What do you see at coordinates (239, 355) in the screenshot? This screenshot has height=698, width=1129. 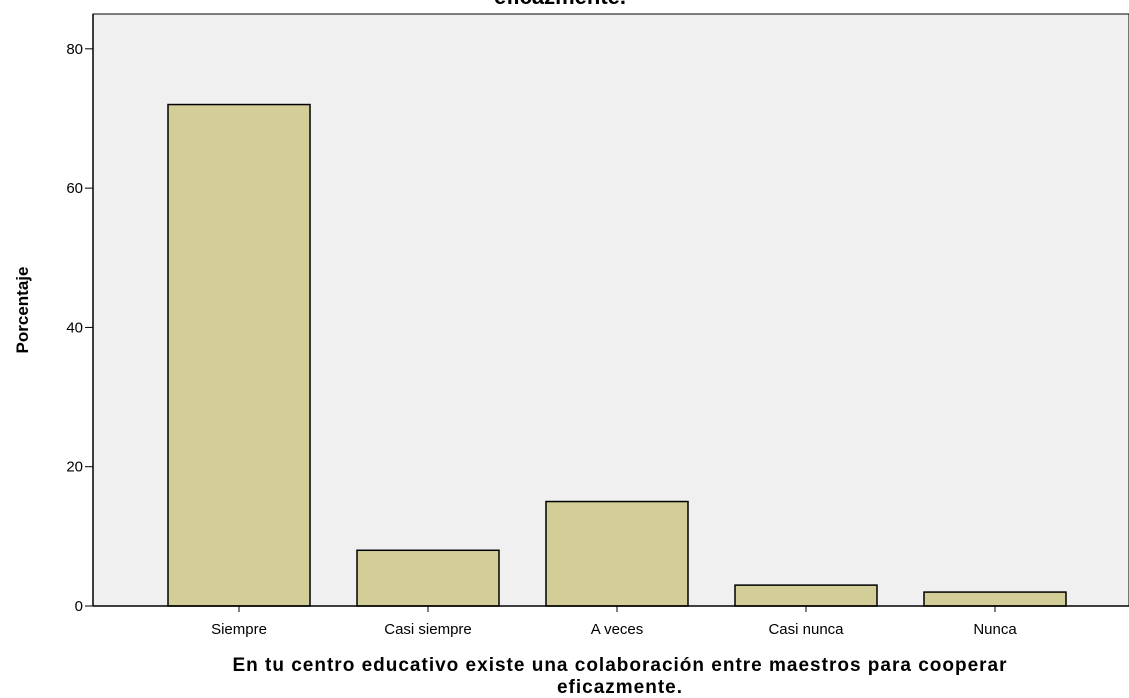 I see `bar-siempre` at bounding box center [239, 355].